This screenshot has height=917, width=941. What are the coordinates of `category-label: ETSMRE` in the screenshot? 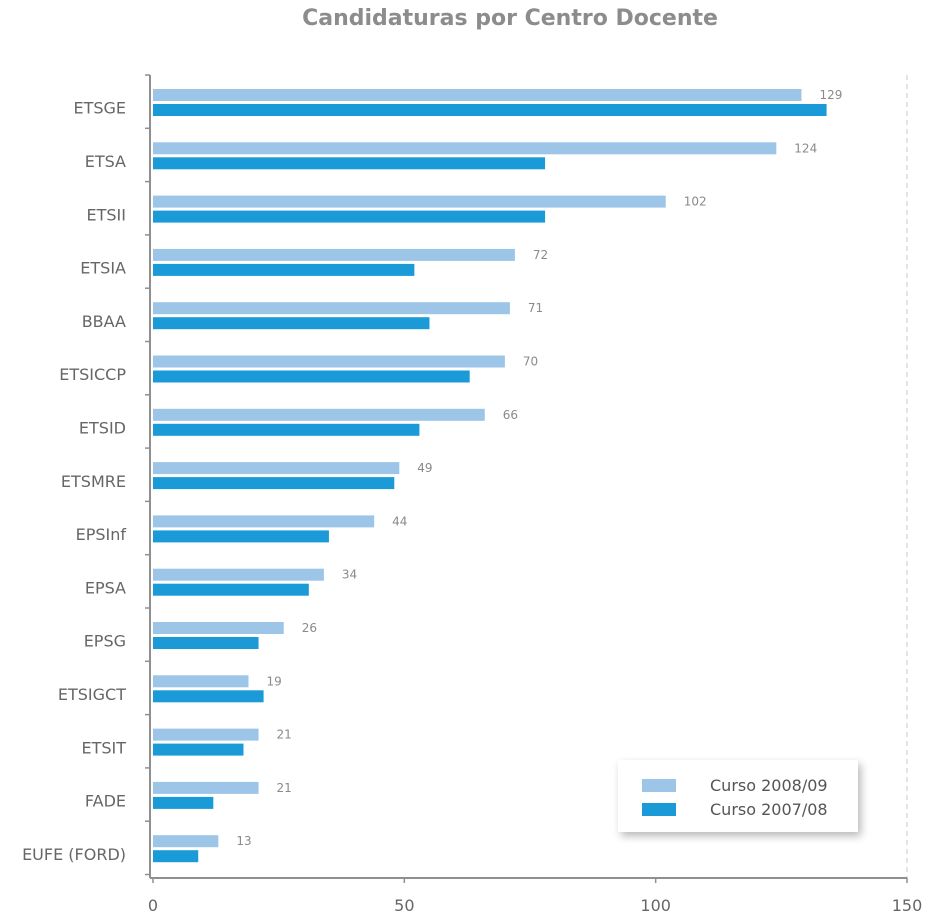 It's located at (93, 481).